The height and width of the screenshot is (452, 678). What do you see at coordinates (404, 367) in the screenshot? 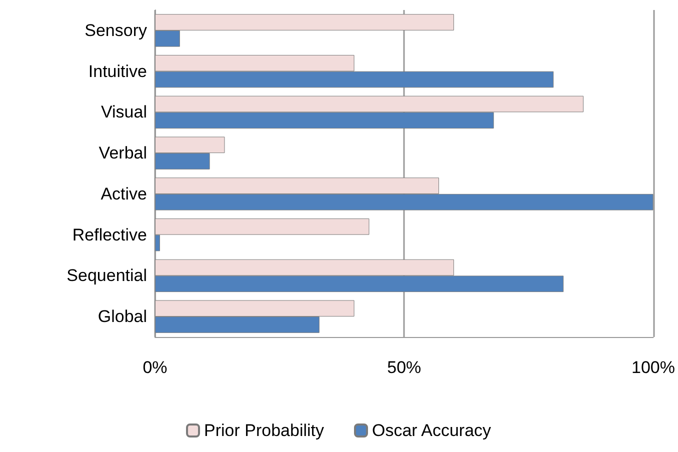
I see `x-tick-label: 50%` at bounding box center [404, 367].